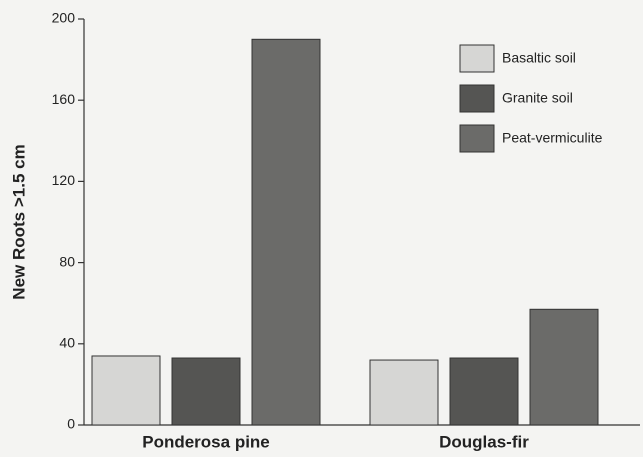 The image size is (643, 457). I want to click on y-tick-label: 40, so click(67, 343).